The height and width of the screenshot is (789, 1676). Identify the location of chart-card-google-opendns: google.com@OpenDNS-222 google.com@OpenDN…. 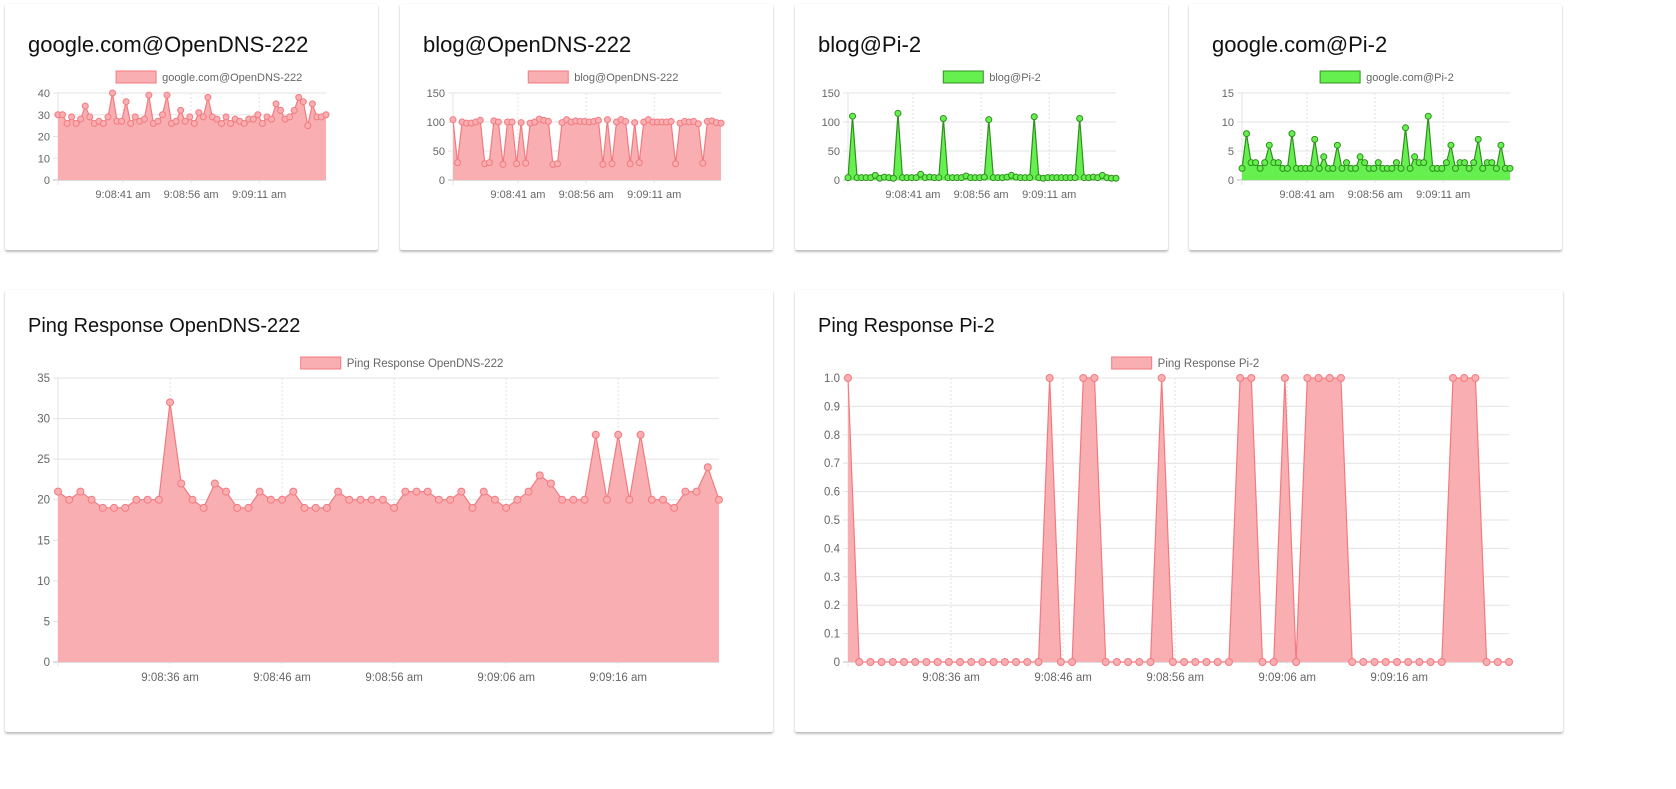
(191, 127).